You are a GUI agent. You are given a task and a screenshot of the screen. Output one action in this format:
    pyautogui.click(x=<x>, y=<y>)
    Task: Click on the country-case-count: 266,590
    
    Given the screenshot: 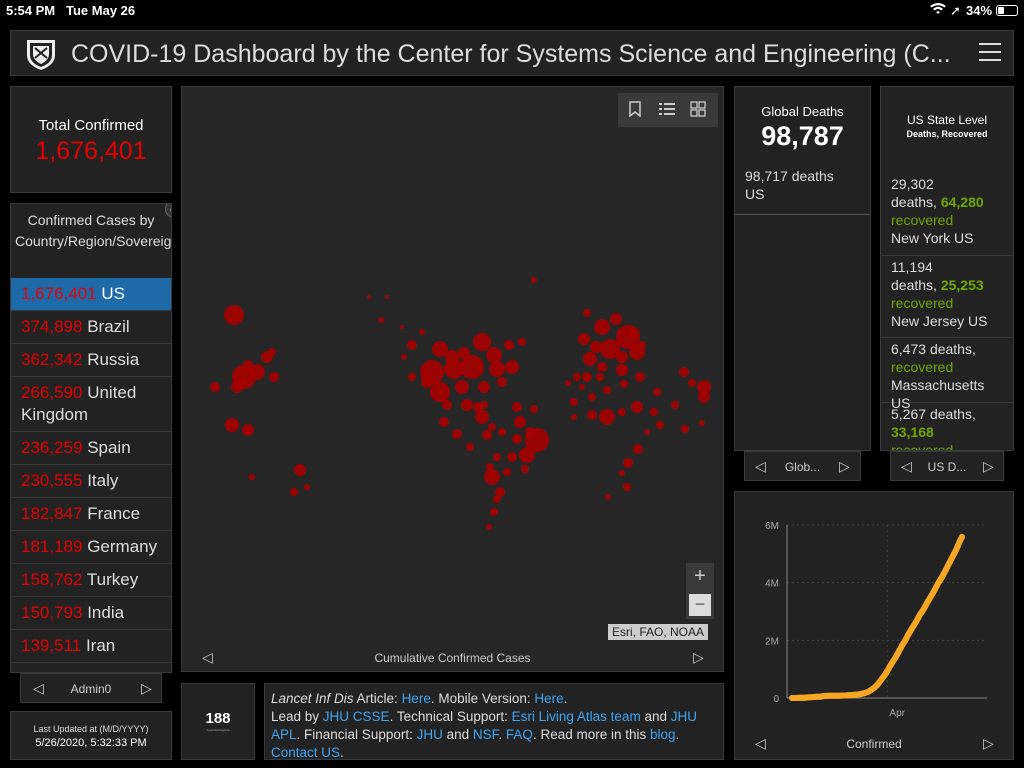 What is the action you would take?
    pyautogui.click(x=52, y=392)
    